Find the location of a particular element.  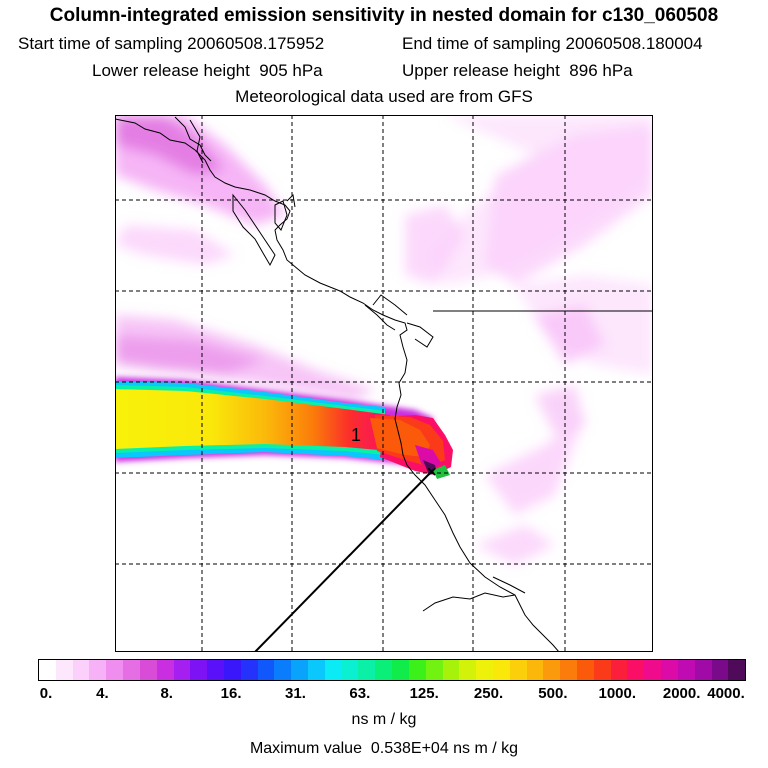

colorbar-tick-label: 4000. is located at coordinates (726, 693).